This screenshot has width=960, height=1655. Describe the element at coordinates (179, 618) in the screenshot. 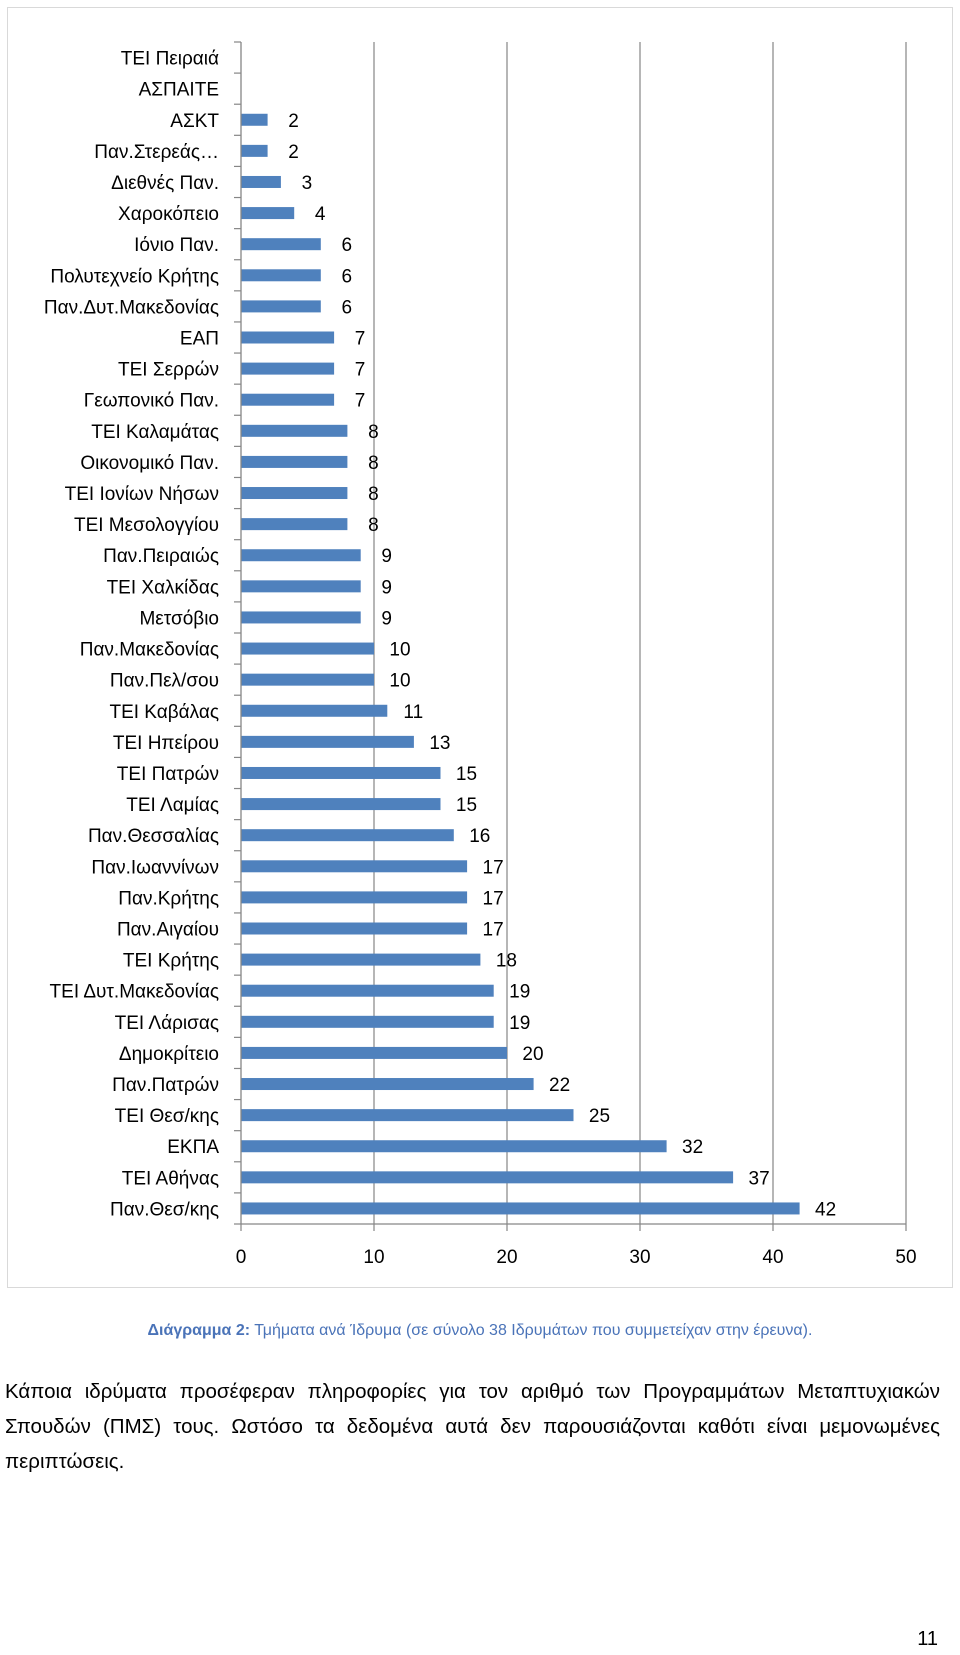

I see `category-label: Μετσόβιο` at that location.